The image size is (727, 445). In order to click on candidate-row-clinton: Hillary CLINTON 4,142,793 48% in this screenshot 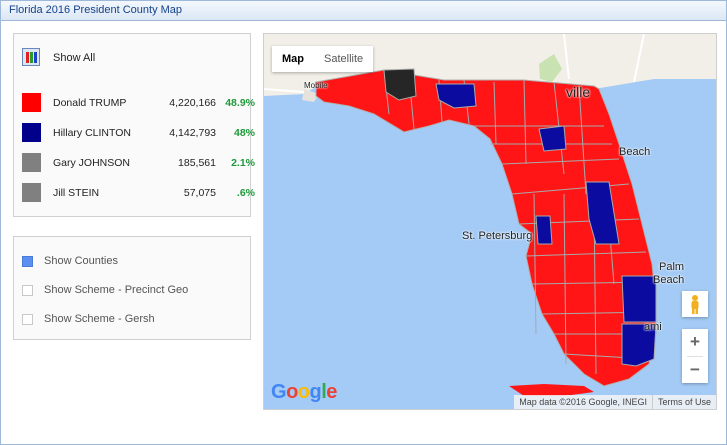, I will do `click(138, 133)`.